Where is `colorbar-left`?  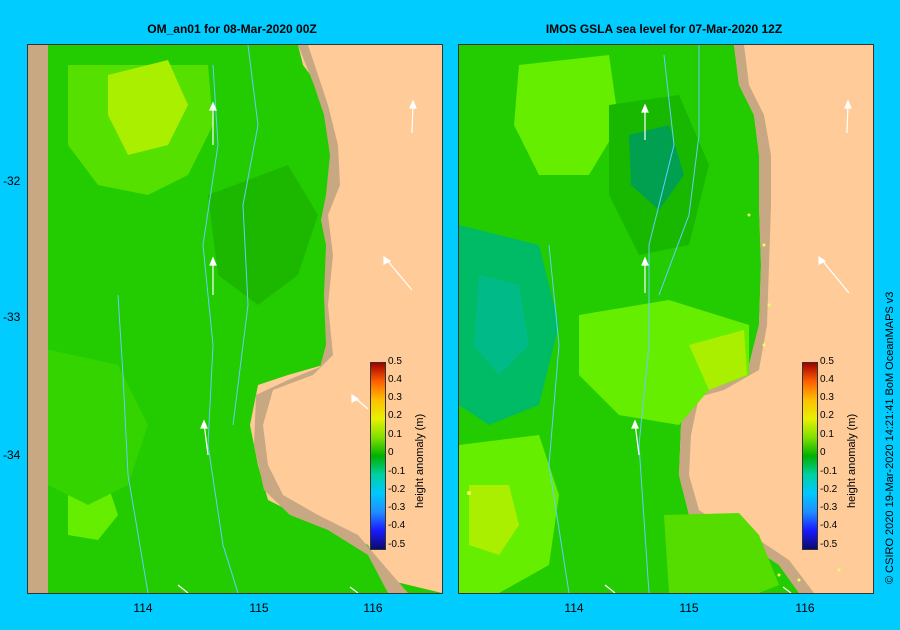 colorbar-left is located at coordinates (378, 456).